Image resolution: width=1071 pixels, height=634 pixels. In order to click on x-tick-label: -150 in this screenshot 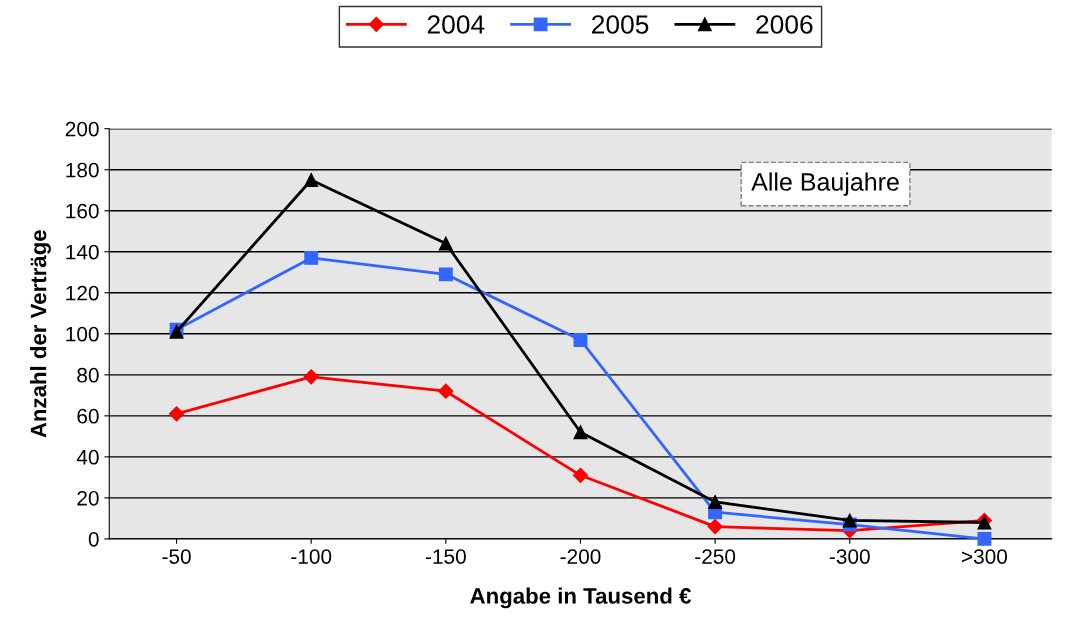, I will do `click(445, 556)`.